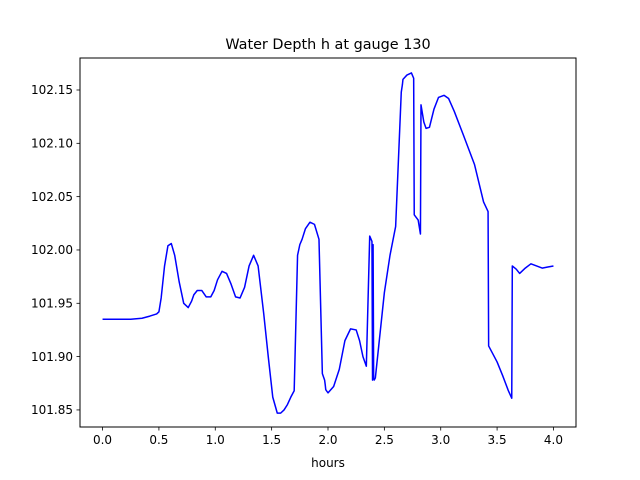 This screenshot has width=640, height=480. I want to click on y-tick-label: 102.00, so click(52, 250).